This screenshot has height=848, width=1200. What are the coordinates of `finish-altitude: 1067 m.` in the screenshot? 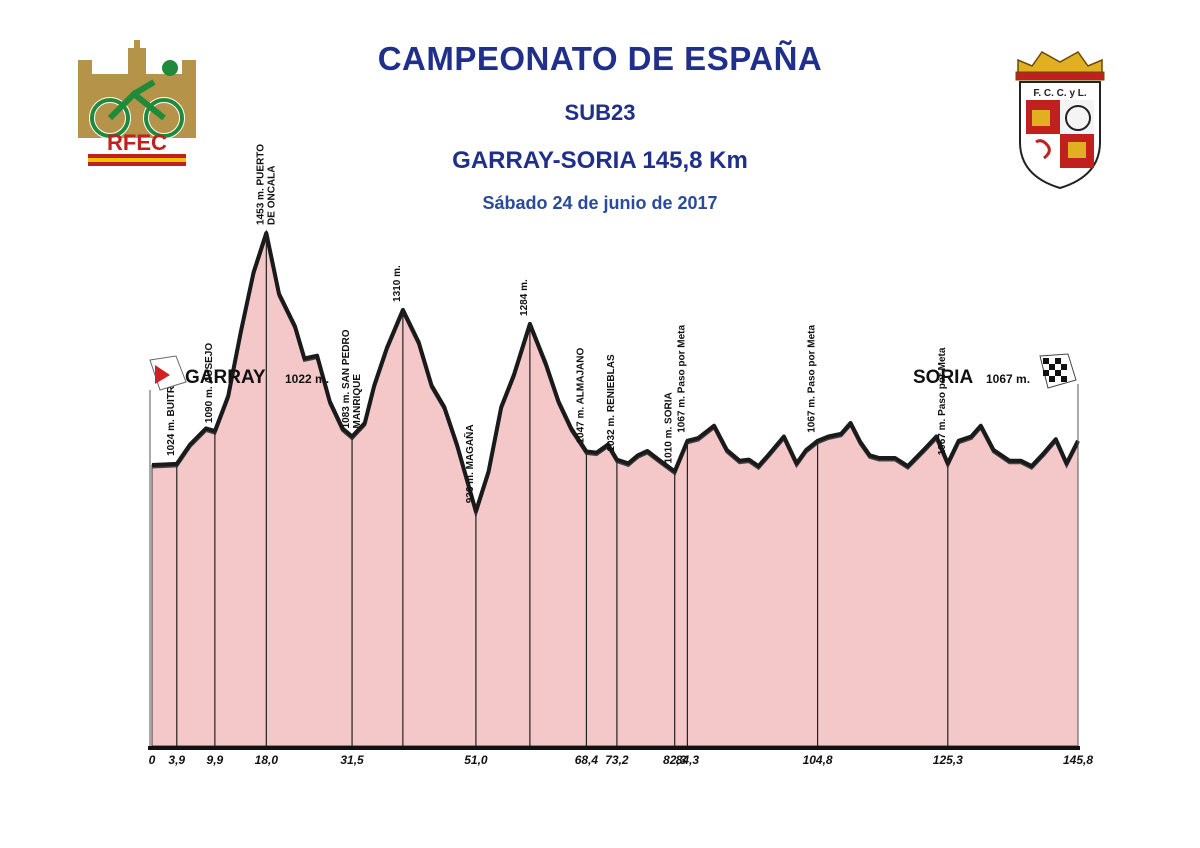 It's located at (1008, 379).